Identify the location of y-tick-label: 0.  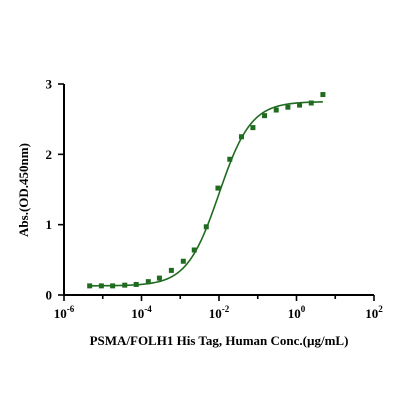
(49, 295).